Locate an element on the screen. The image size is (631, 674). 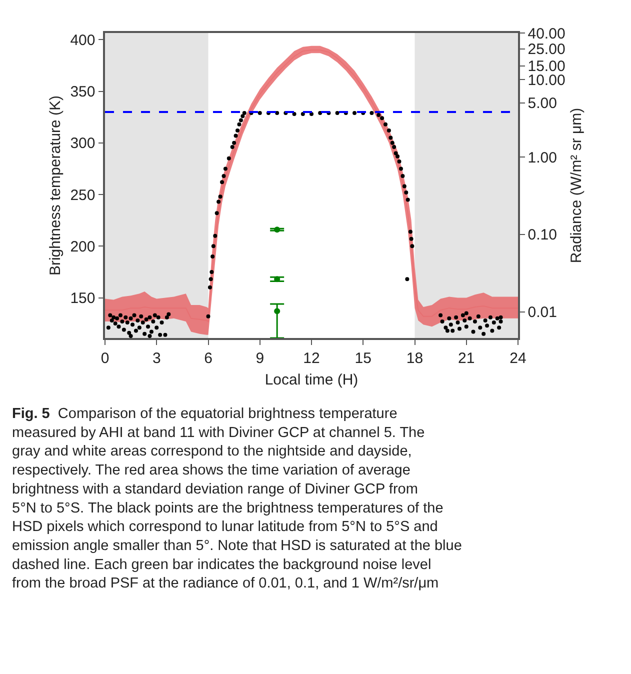
x-tick-label: 0 is located at coordinates (105, 358).